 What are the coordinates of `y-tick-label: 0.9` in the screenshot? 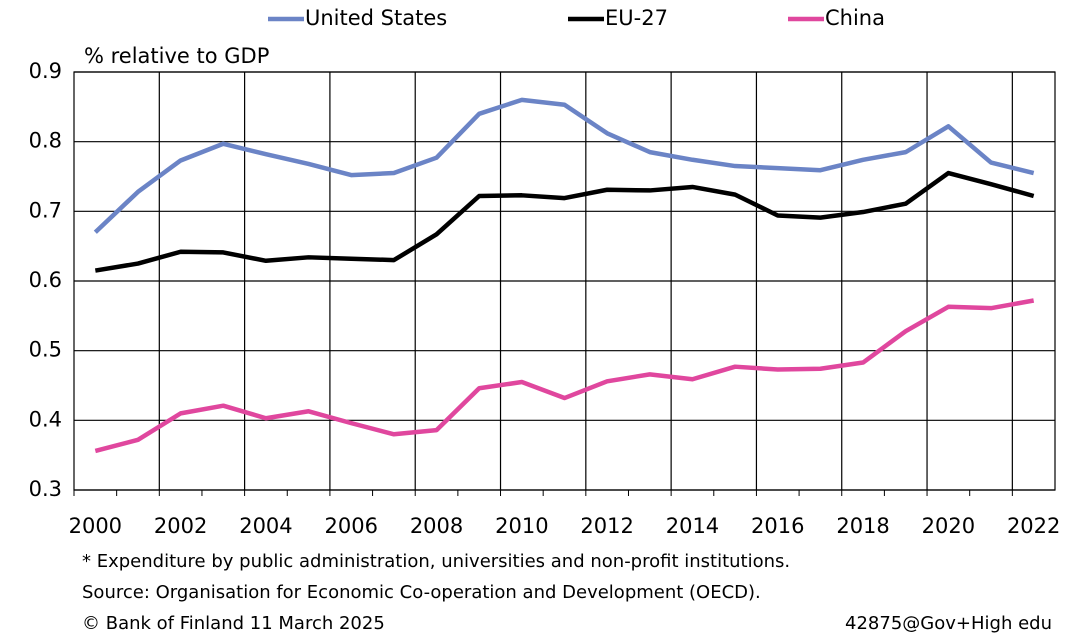 It's located at (45, 71).